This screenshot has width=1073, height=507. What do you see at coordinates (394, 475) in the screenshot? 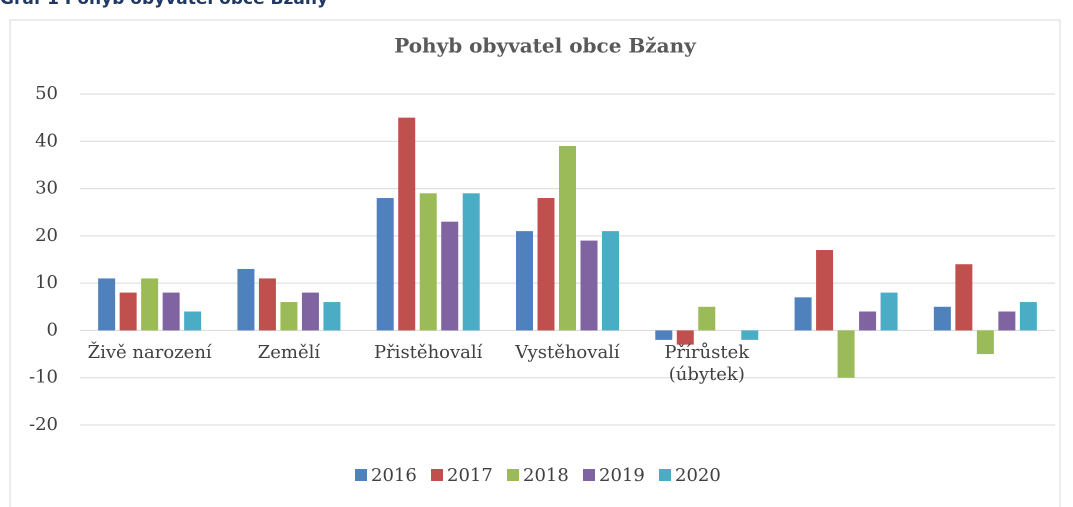
I see `legend-label: 2016` at bounding box center [394, 475].